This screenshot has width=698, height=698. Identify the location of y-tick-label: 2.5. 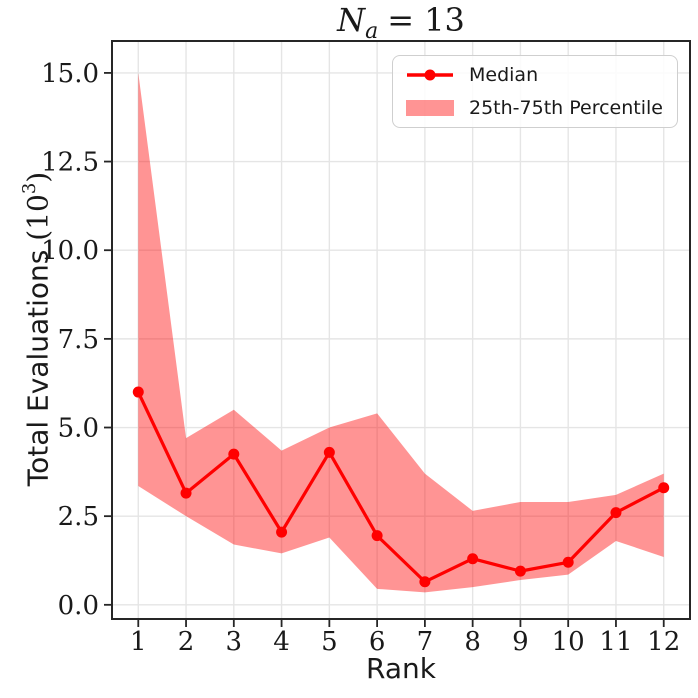
(78, 517).